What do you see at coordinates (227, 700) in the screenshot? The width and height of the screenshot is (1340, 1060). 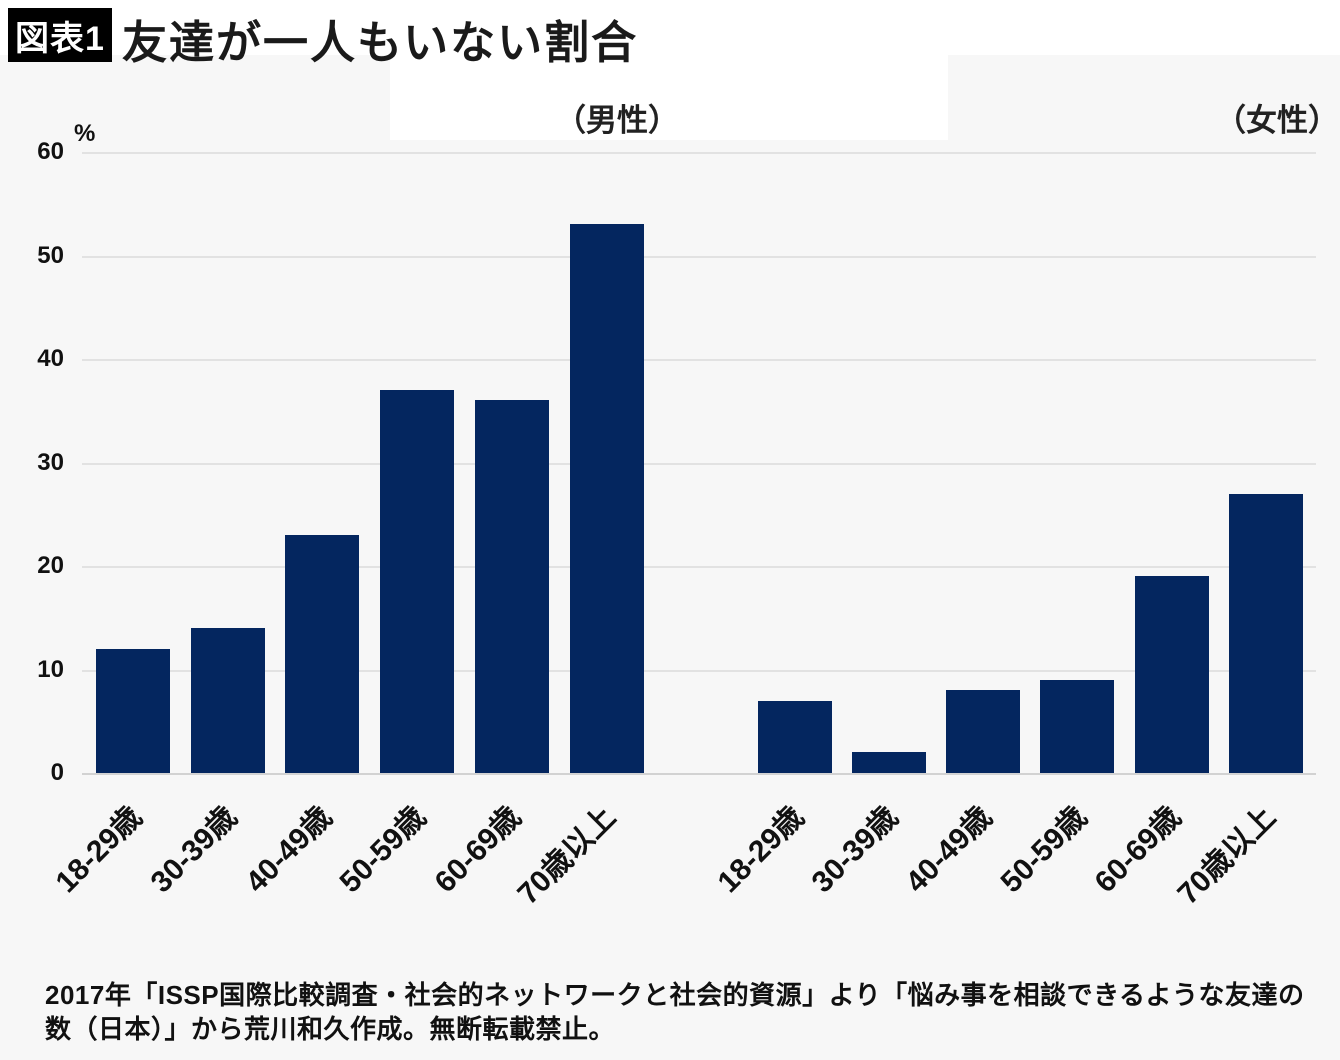 I see `bar-男性-30-39歳` at bounding box center [227, 700].